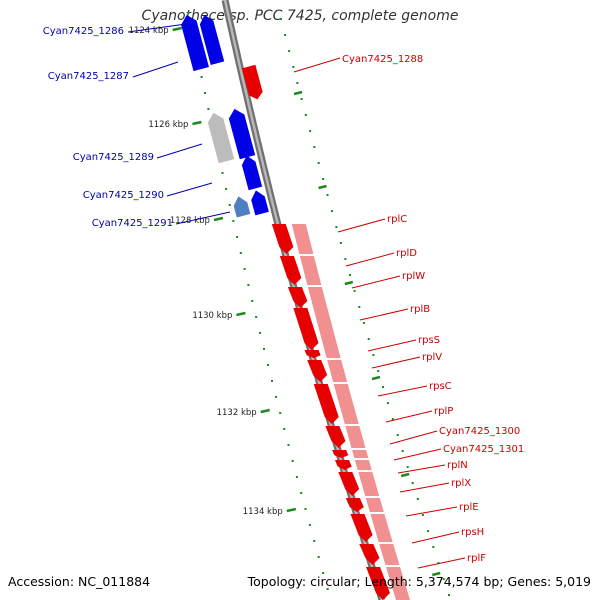 The width and height of the screenshot is (600, 600). Describe the element at coordinates (469, 507) in the screenshot. I see `forward-gene-label: rplE` at that location.